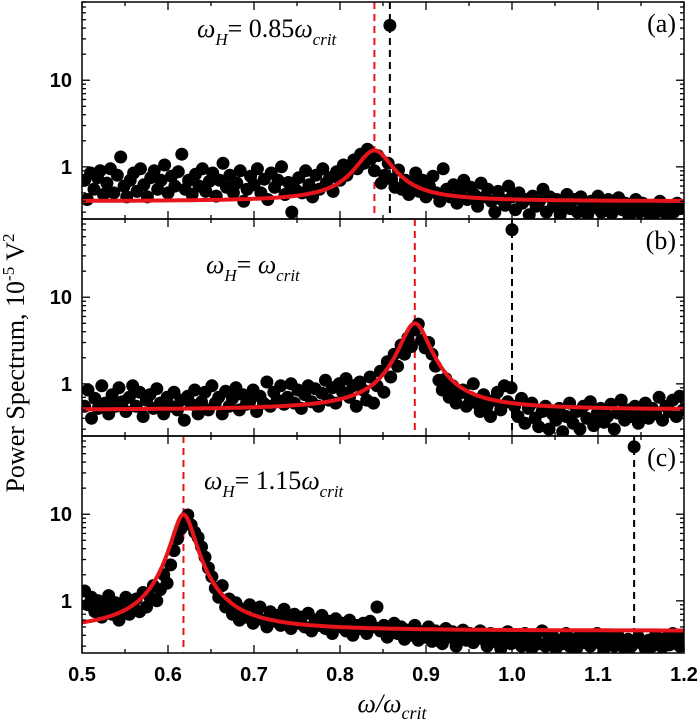  I want to click on annotation-value: =, so click(247, 264).